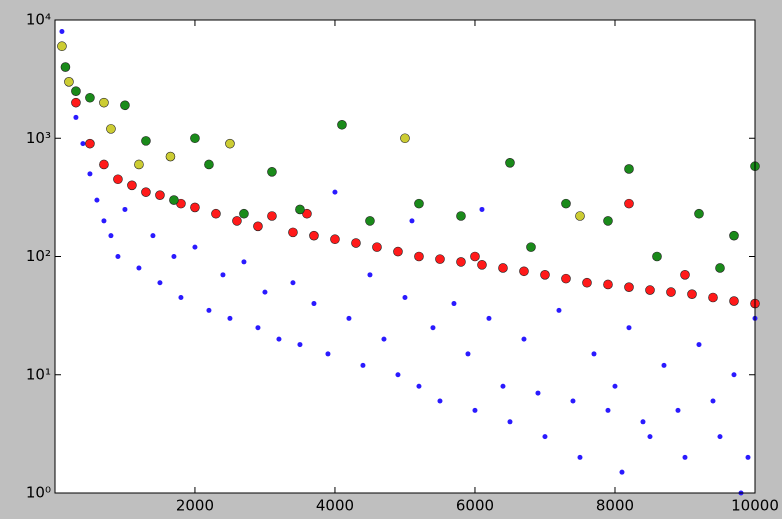  I want to click on x-tick-label: 10000, so click(755, 506).